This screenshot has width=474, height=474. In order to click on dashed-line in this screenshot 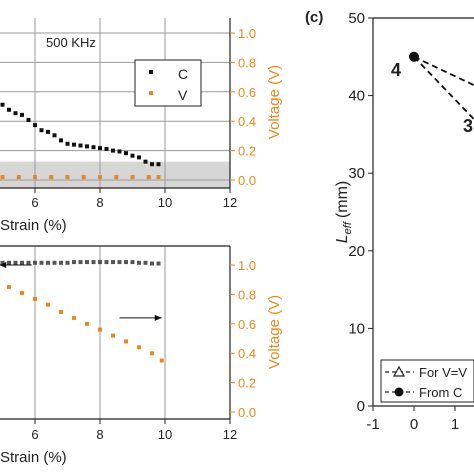, I will do `click(443, 71)`.